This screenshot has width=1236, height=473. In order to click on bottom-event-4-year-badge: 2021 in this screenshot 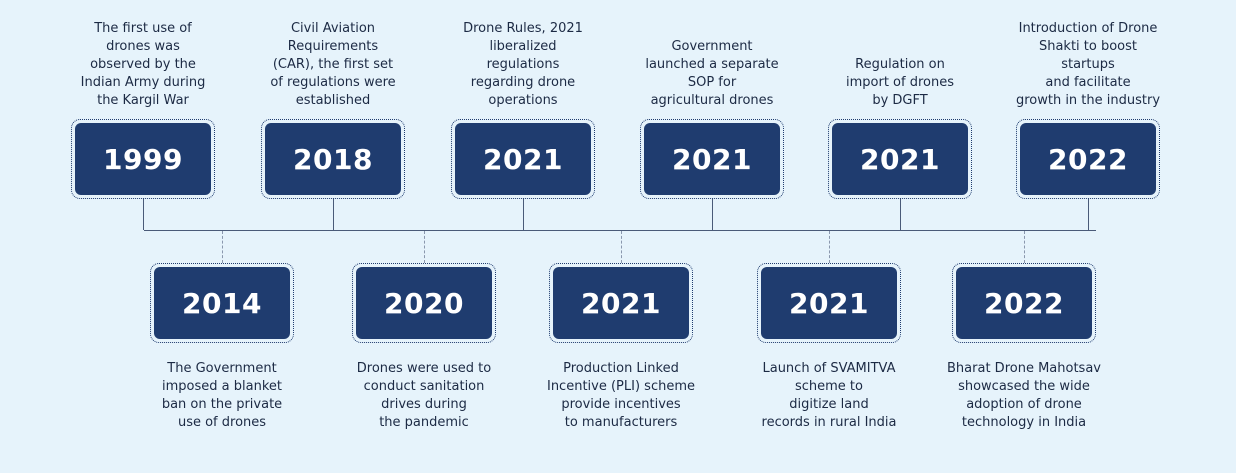, I will do `click(829, 303)`.